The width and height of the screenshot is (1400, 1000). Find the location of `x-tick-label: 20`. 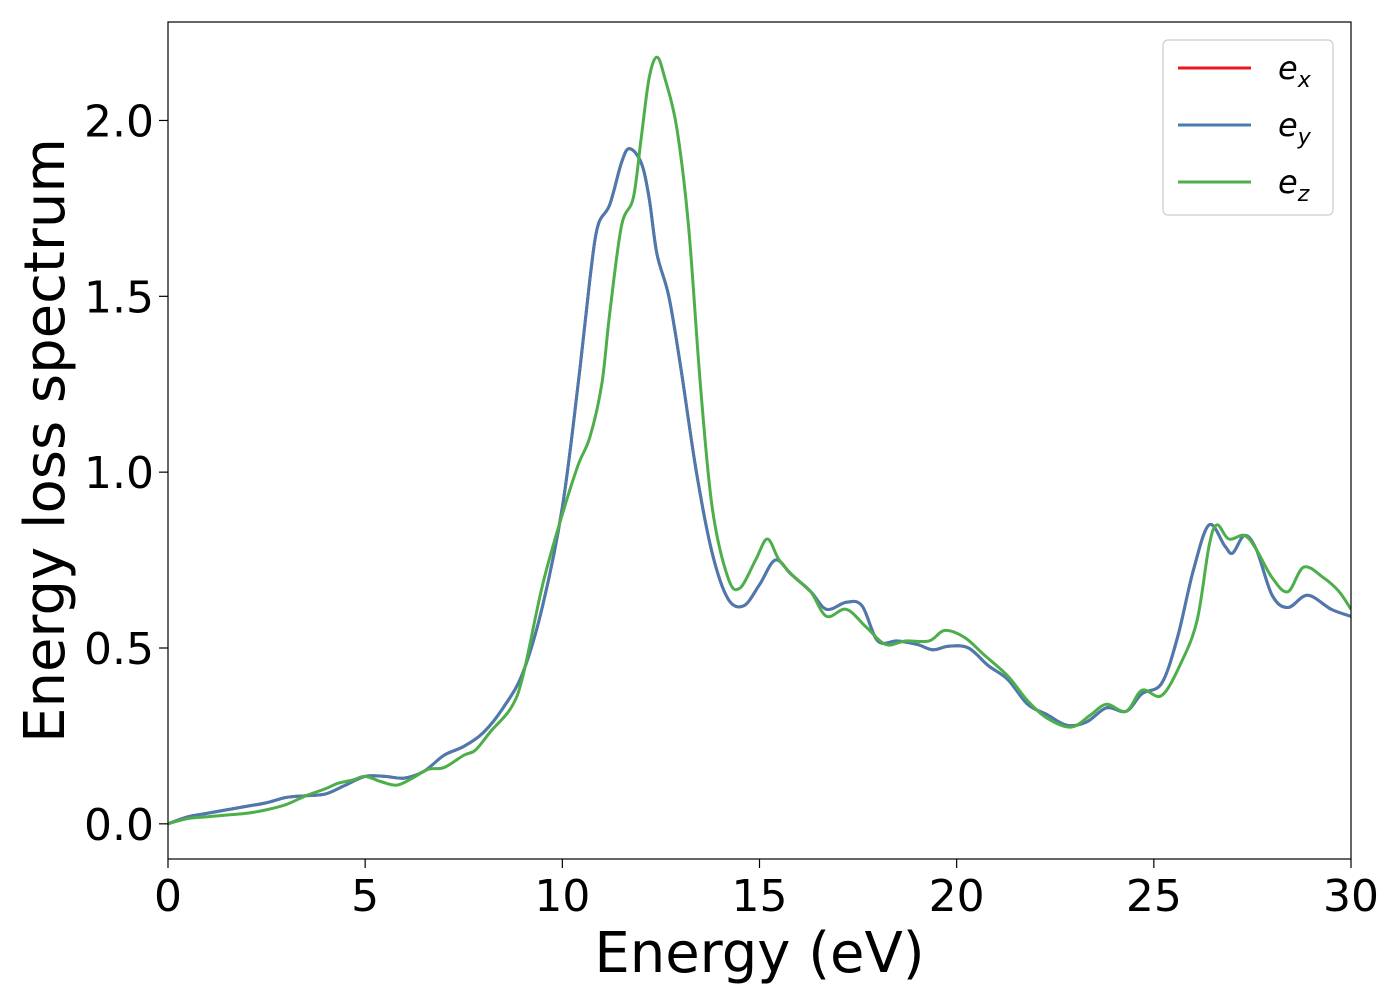

x-tick-label: 20 is located at coordinates (957, 896).